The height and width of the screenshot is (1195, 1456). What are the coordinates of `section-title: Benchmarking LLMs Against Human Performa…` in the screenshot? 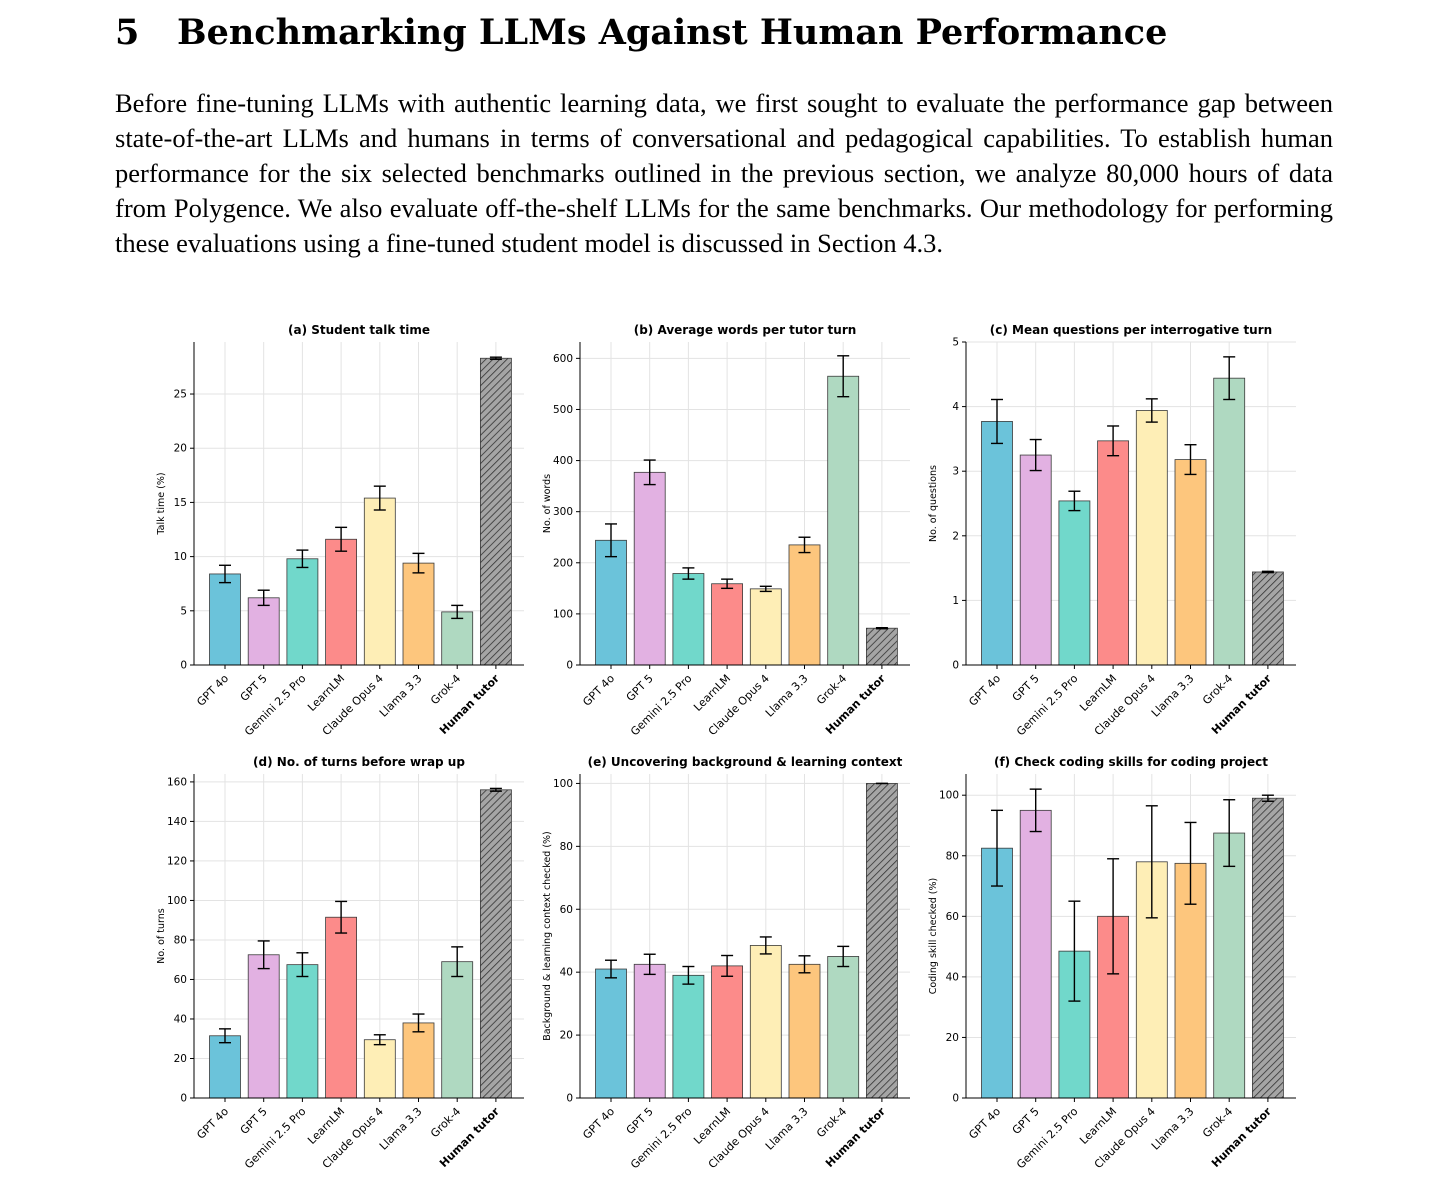 It's located at (672, 32).